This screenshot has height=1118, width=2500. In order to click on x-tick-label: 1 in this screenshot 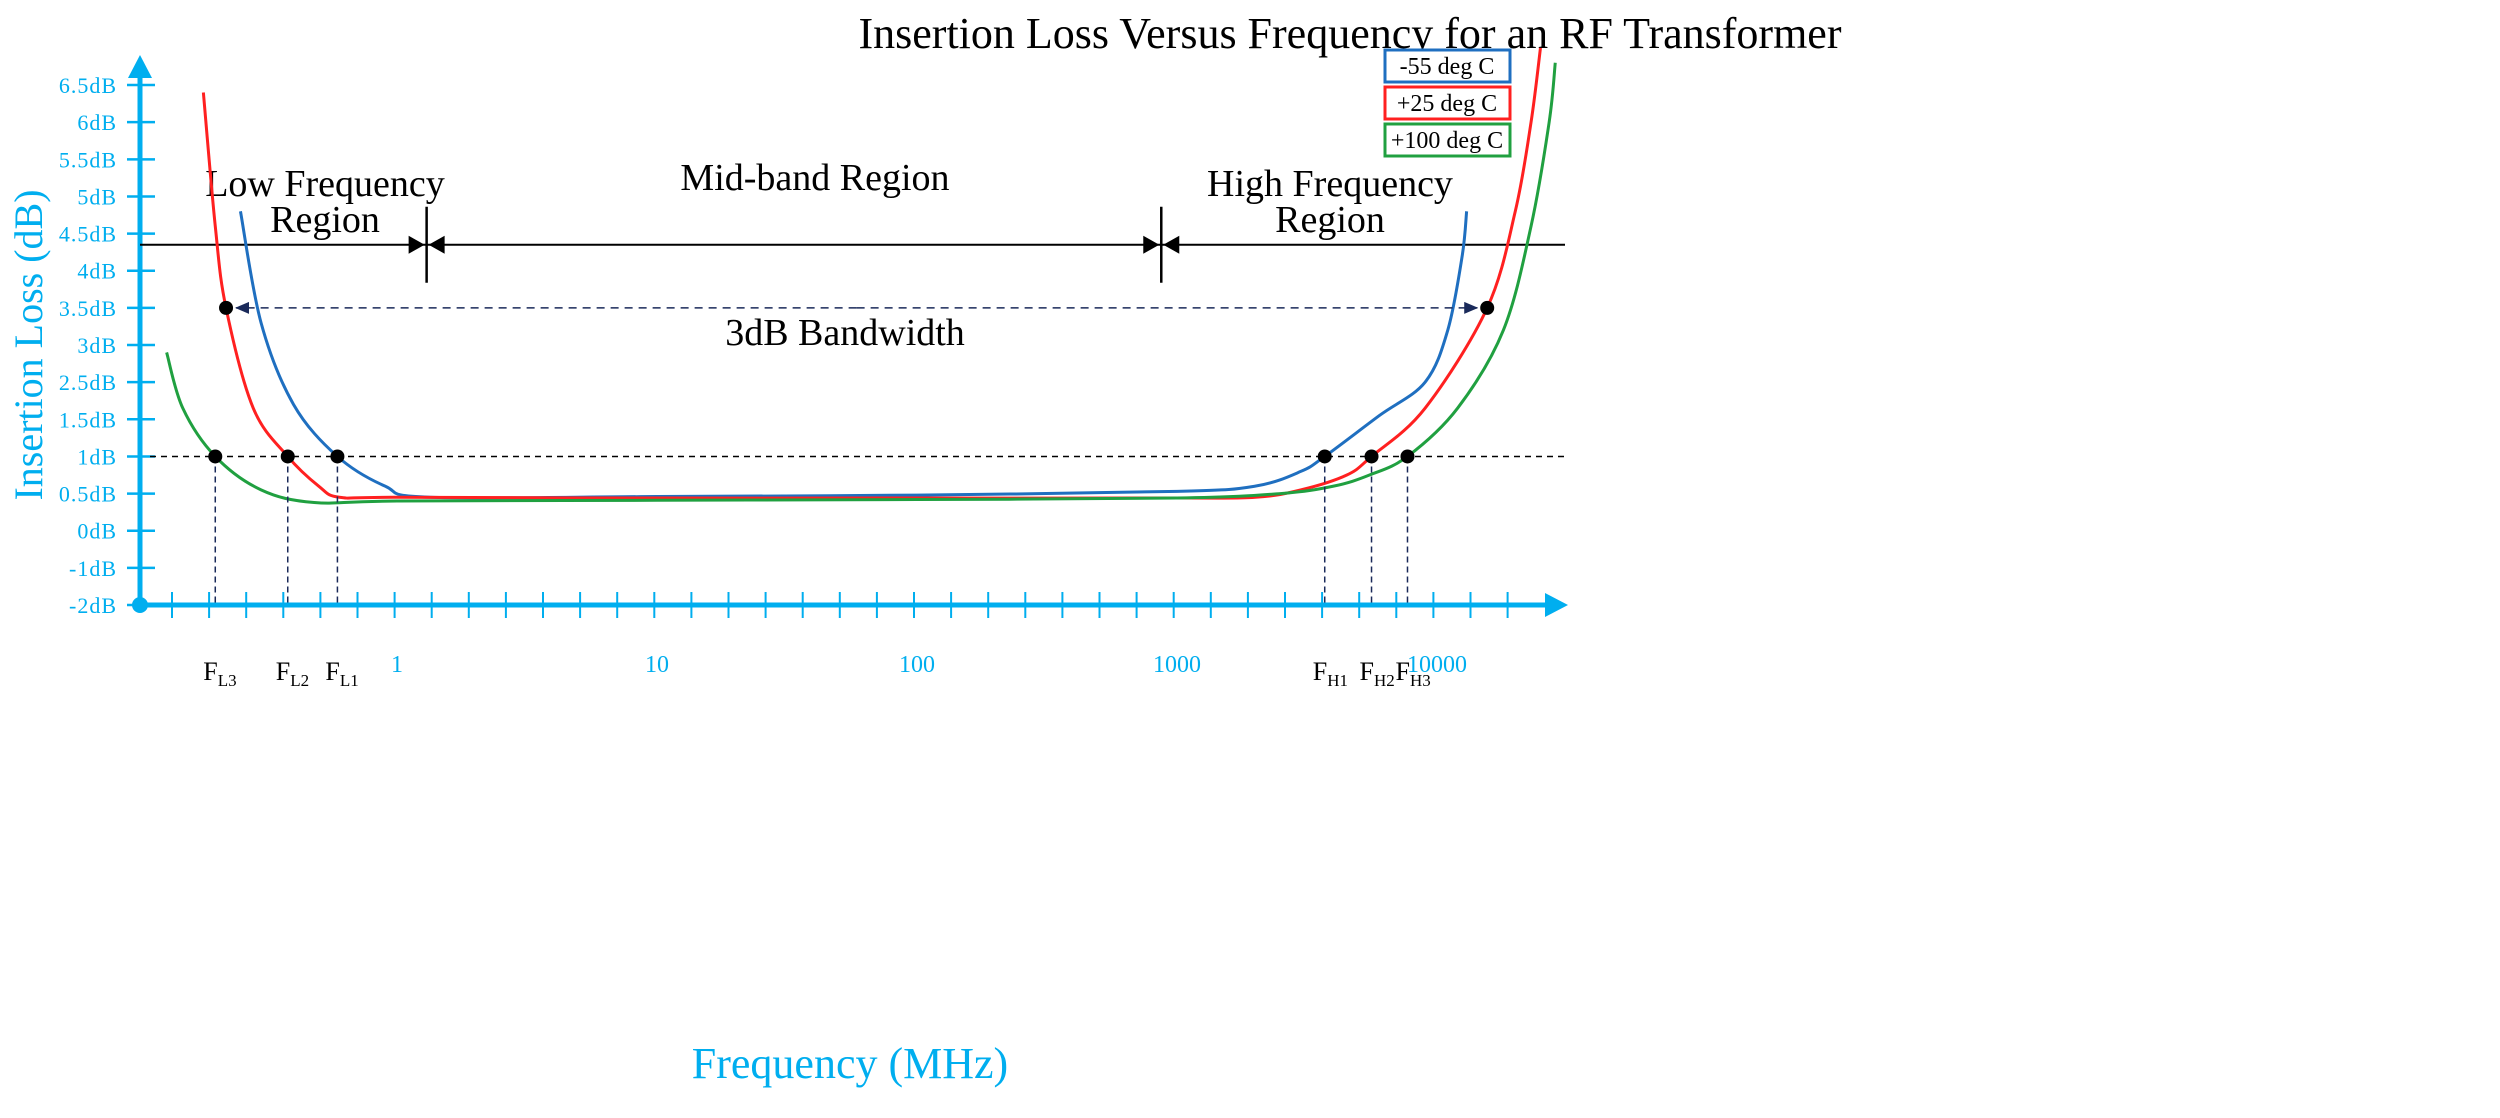, I will do `click(397, 665)`.